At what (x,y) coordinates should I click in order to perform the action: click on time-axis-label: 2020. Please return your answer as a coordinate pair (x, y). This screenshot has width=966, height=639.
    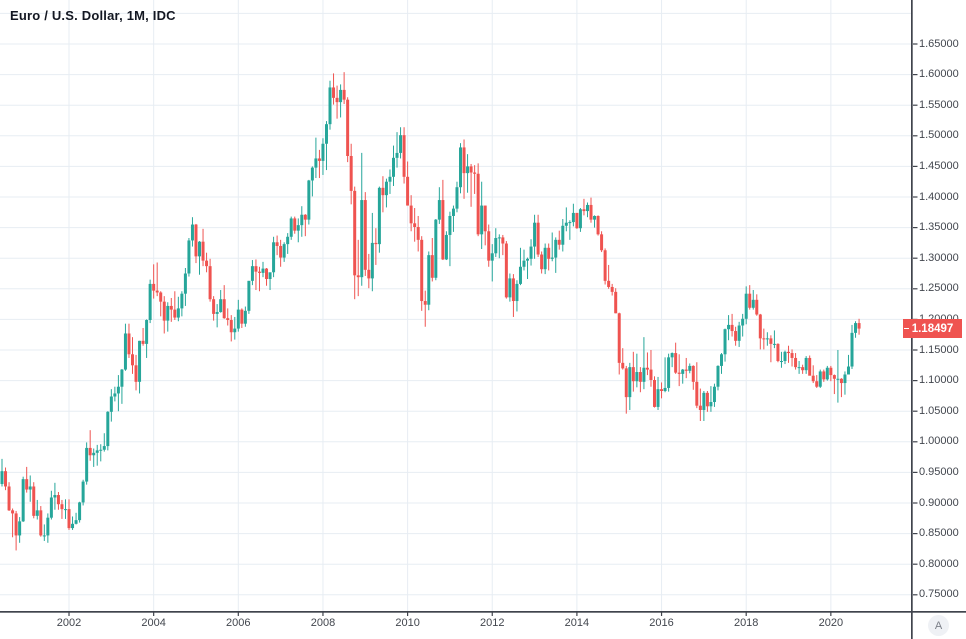
    Looking at the image, I should click on (831, 623).